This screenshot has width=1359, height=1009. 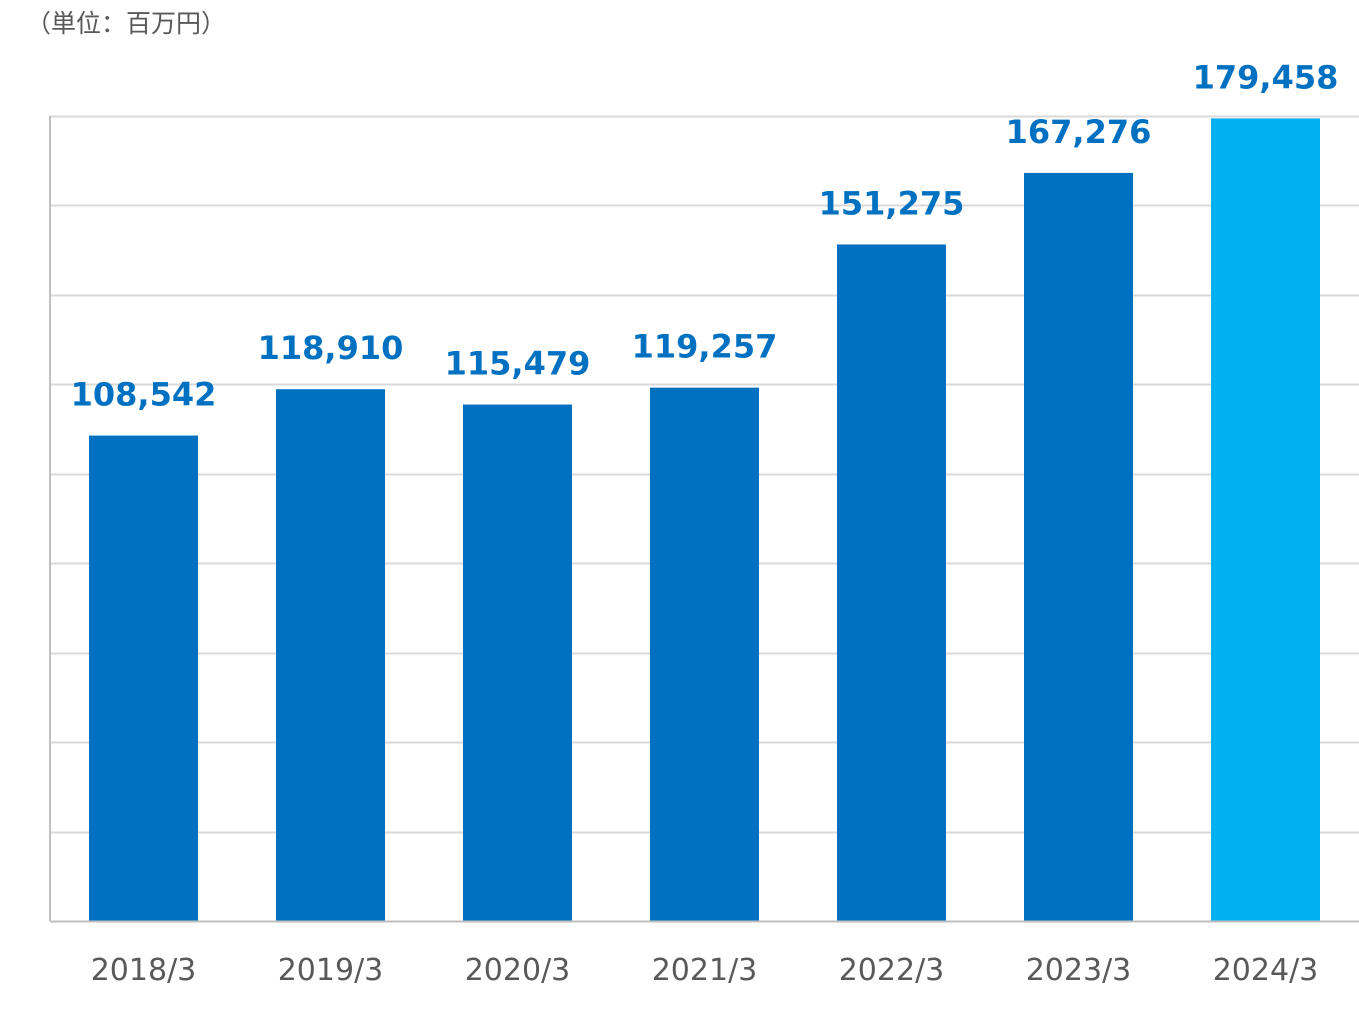 What do you see at coordinates (331, 970) in the screenshot?
I see `x-tick-label: 2019/3` at bounding box center [331, 970].